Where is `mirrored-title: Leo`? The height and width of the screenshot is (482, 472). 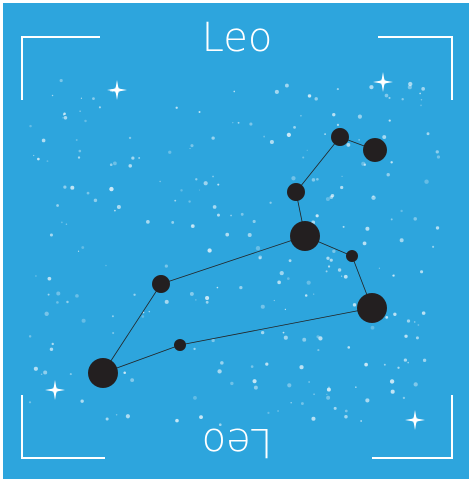
mirrored-title: Leo is located at coordinates (237, 442).